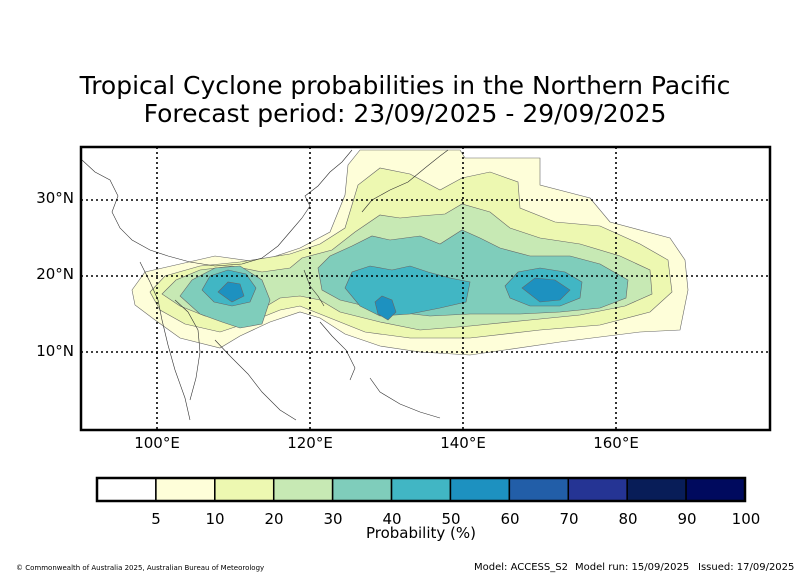 This screenshot has width=810, height=576. What do you see at coordinates (746, 519) in the screenshot?
I see `colorbar-tick-100: 100` at bounding box center [746, 519].